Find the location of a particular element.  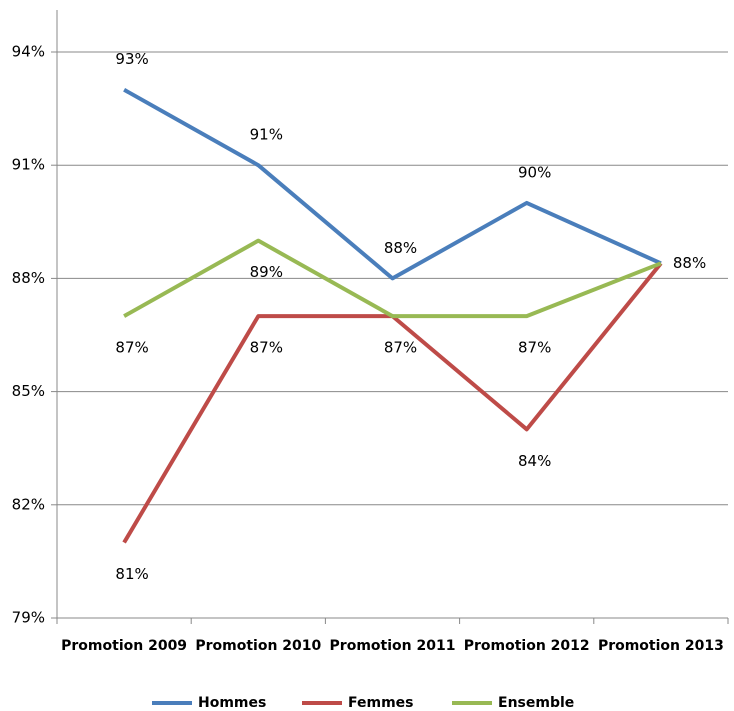

x-tick-label: Promotion 2009 is located at coordinates (124, 646).